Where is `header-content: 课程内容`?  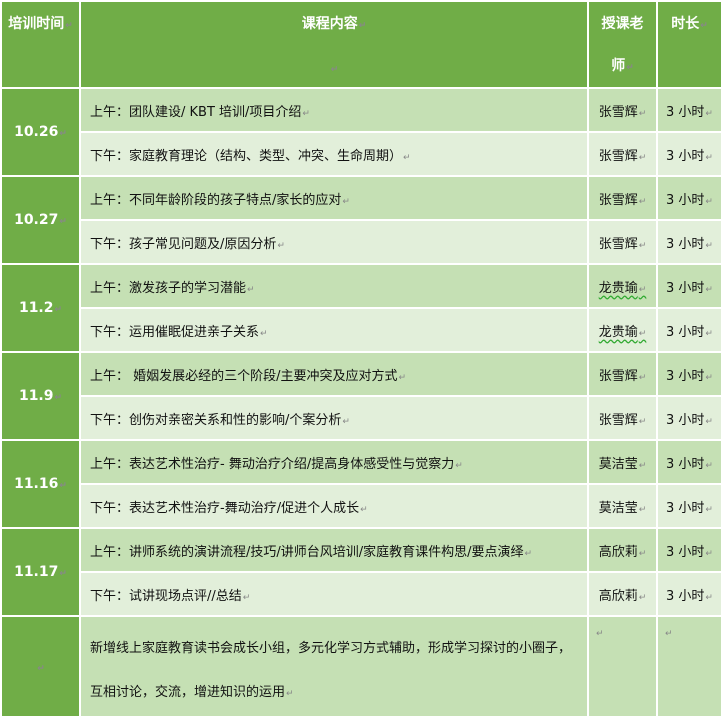 header-content: 课程内容 is located at coordinates (334, 44).